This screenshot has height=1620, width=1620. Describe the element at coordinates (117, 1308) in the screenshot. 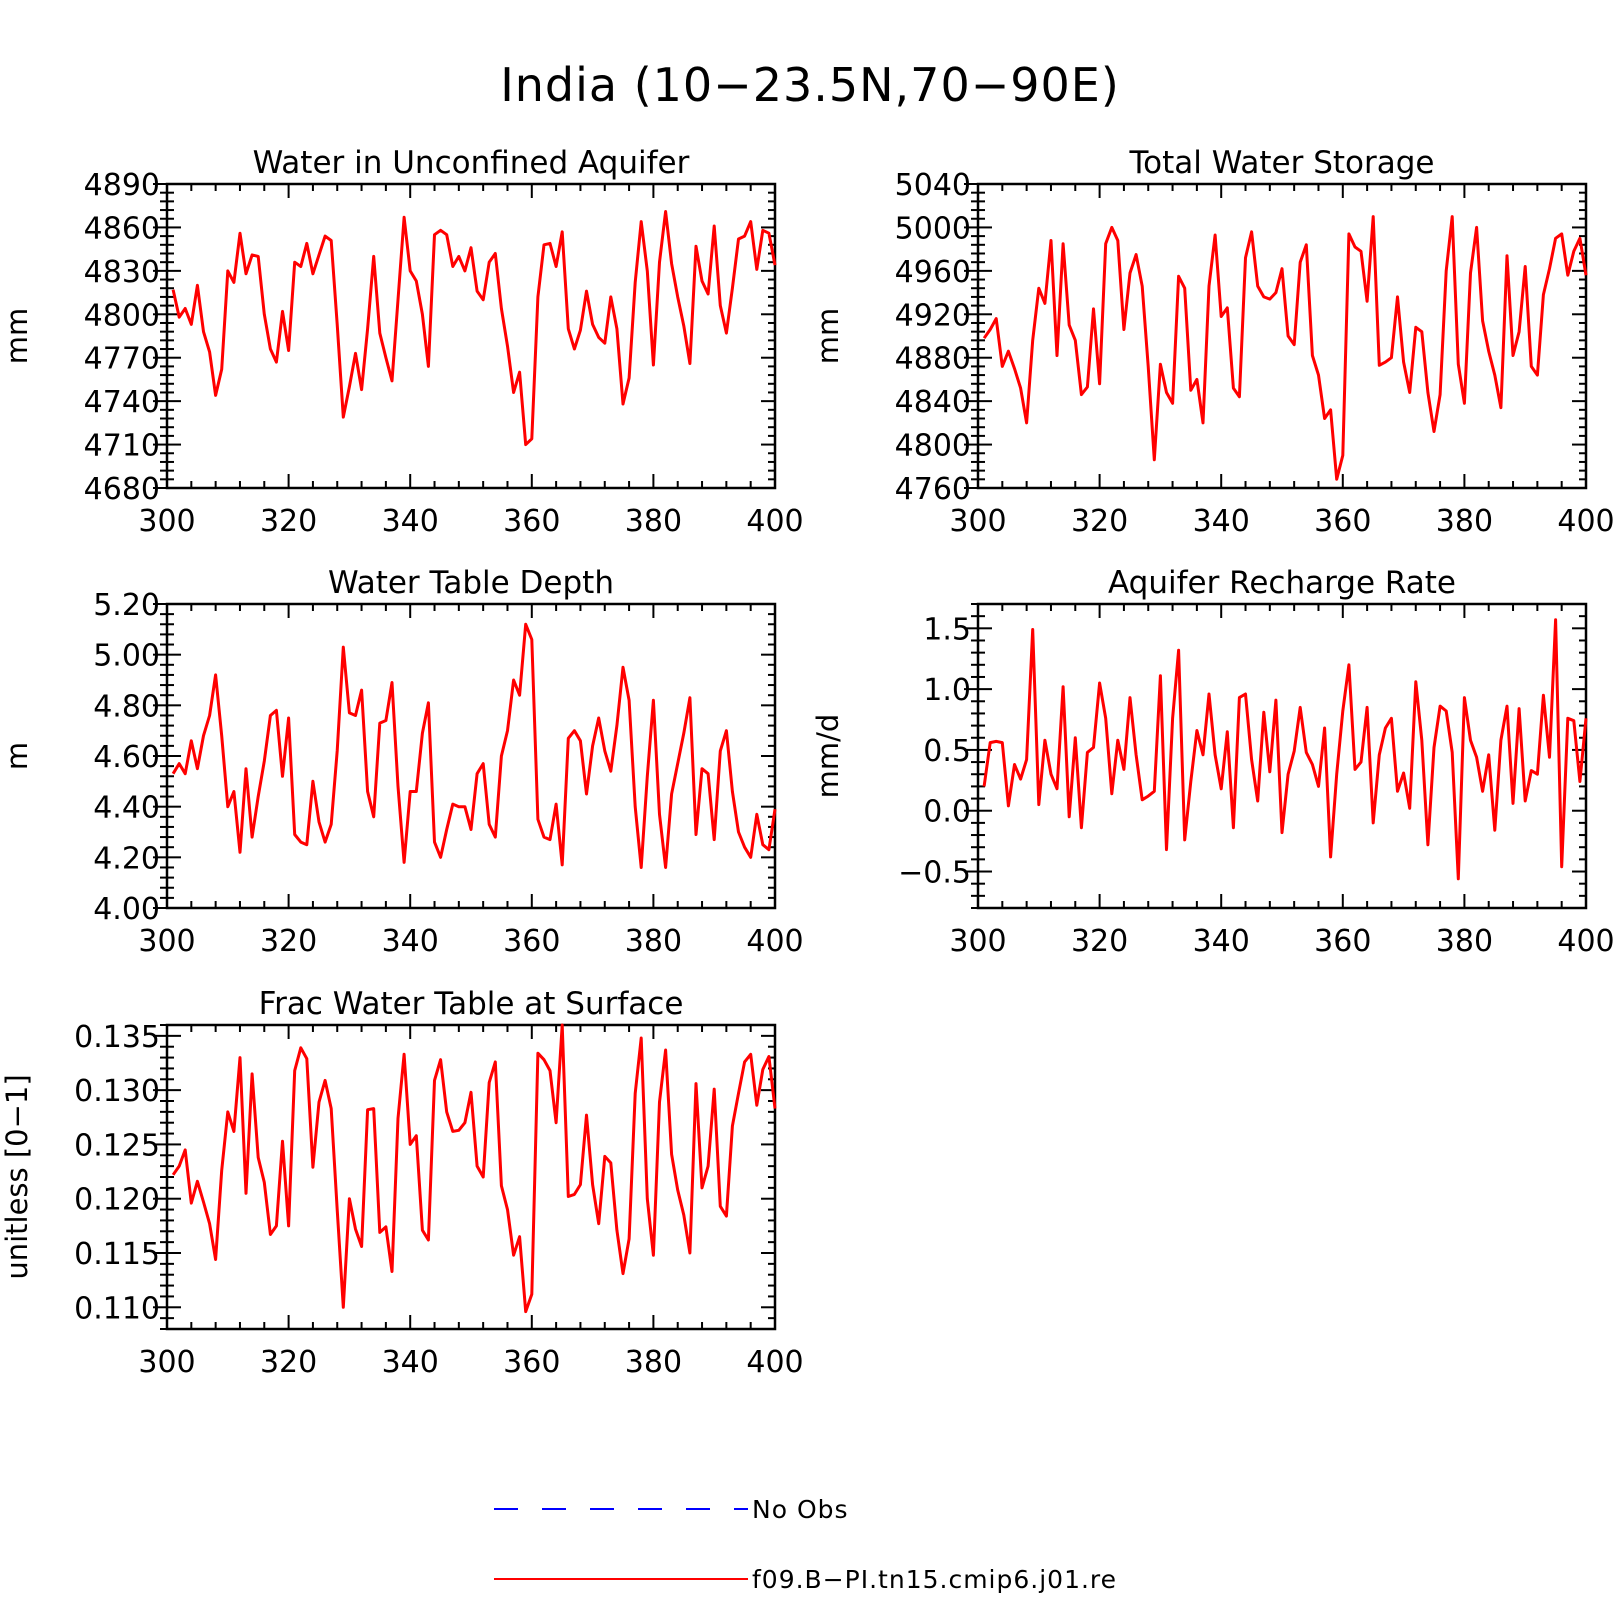

I see `y-tick-label: 0.110` at that location.